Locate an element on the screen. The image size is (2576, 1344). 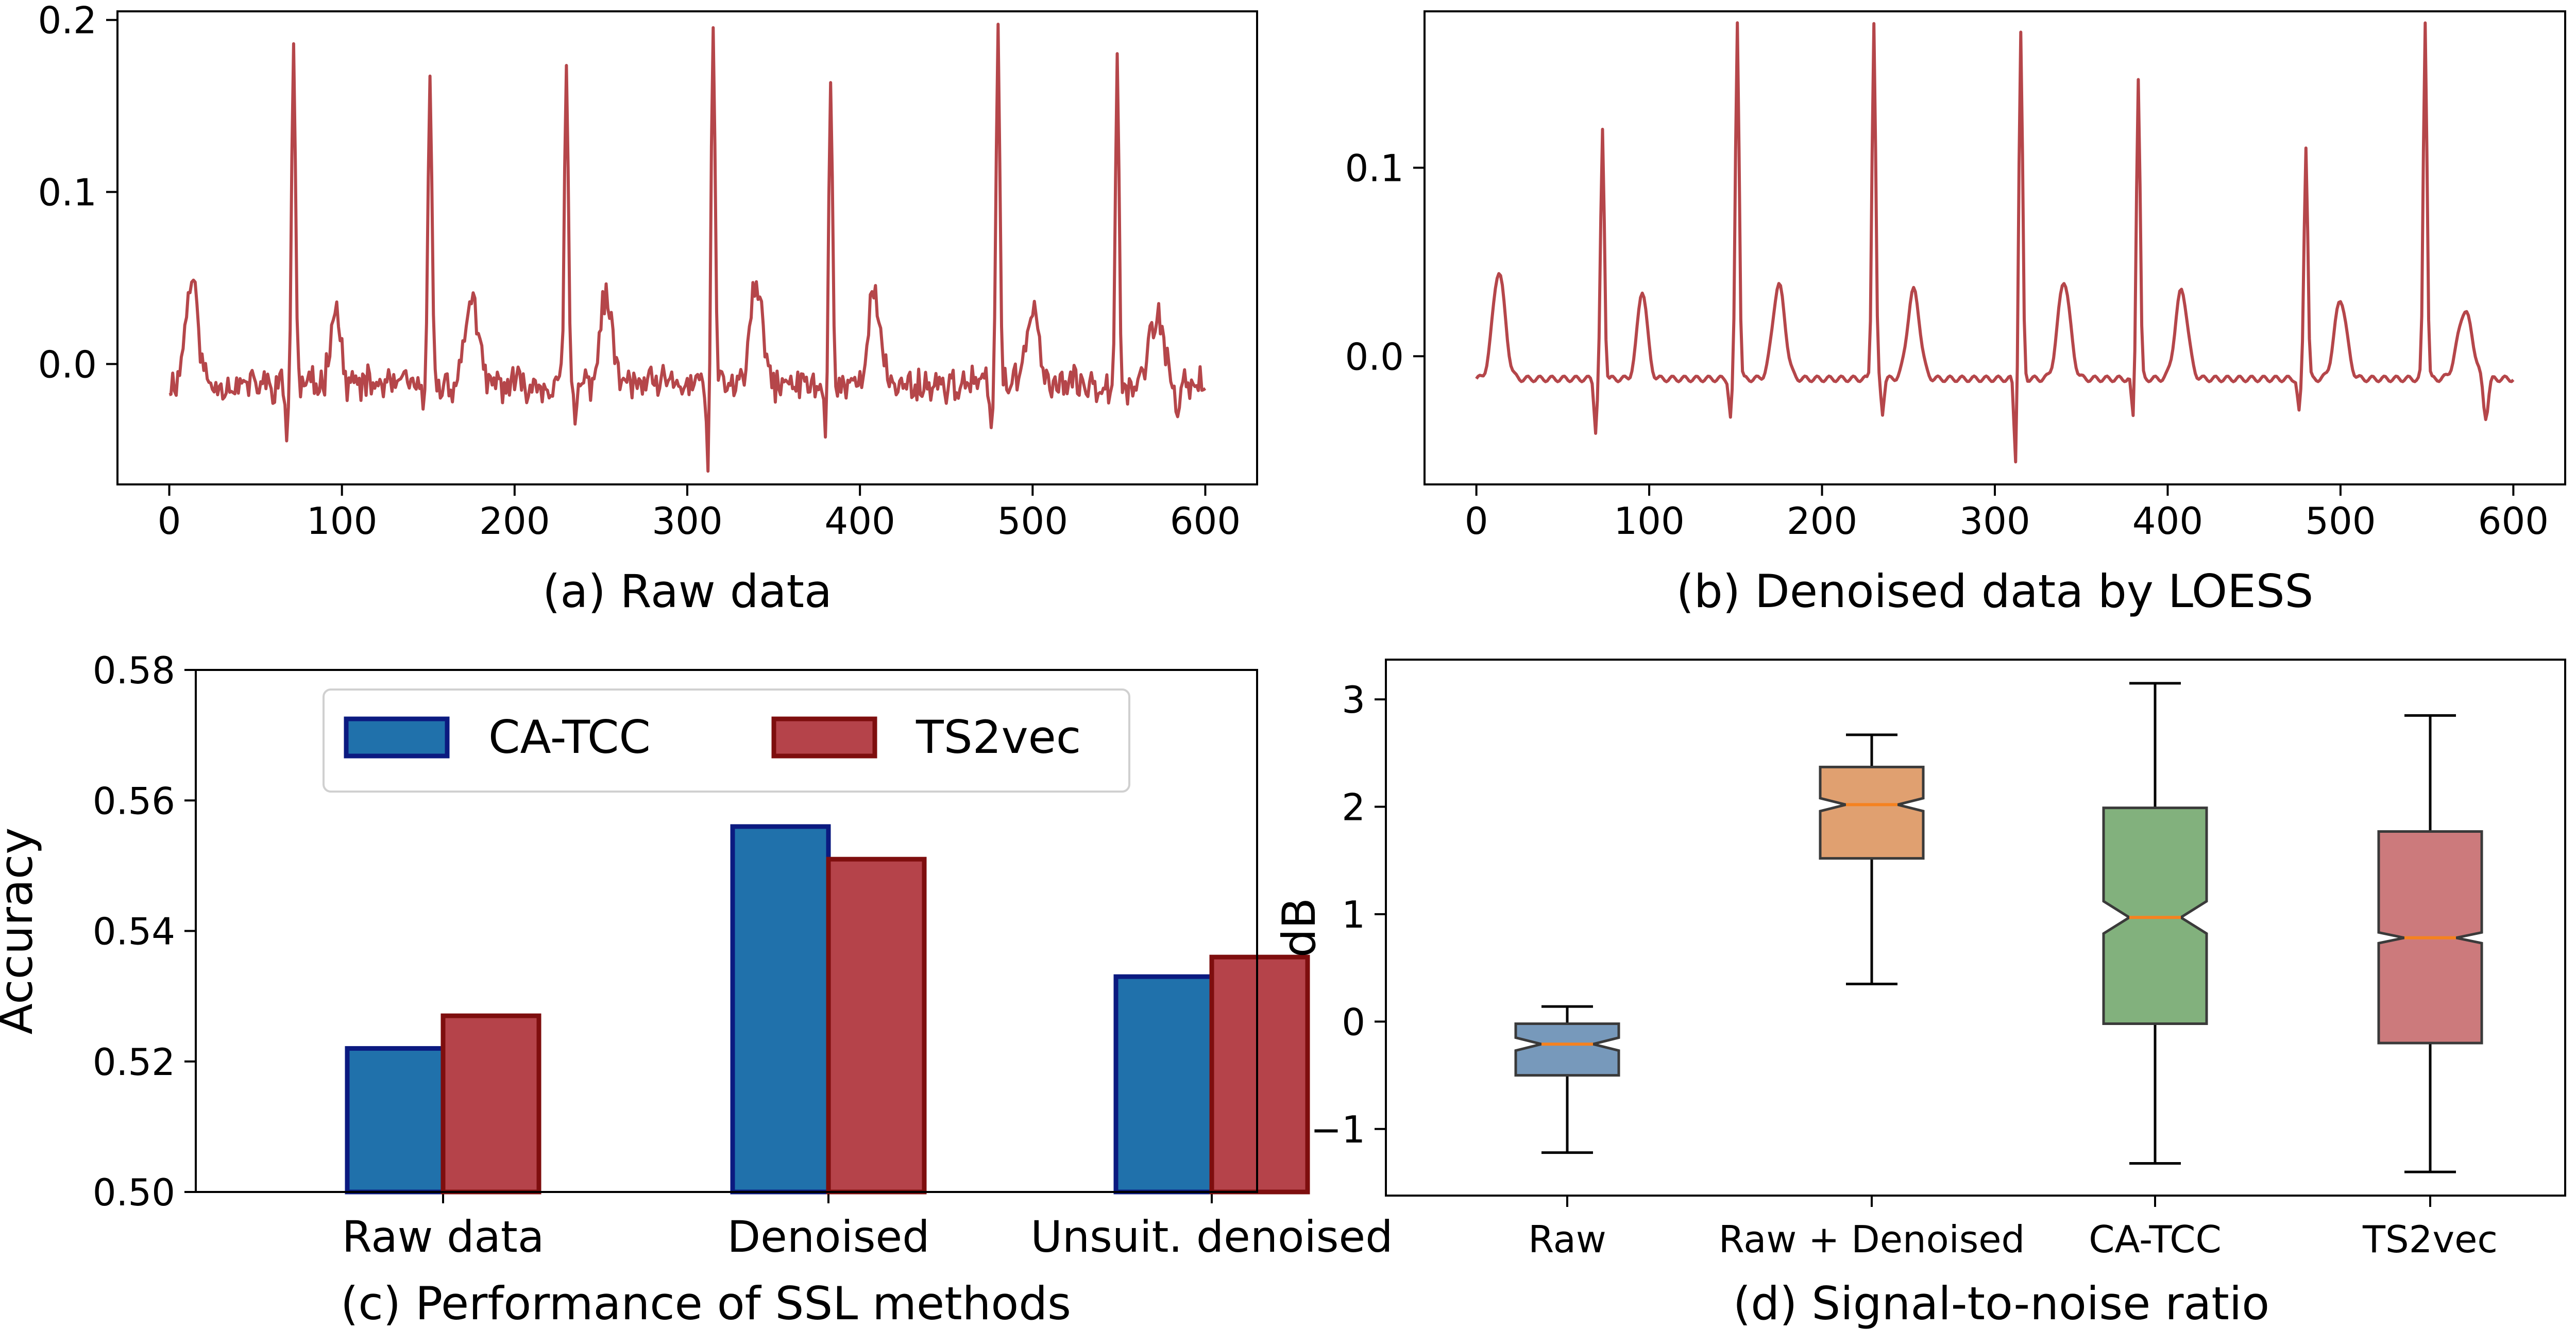
y-tick-label: 2 is located at coordinates (1353, 808).